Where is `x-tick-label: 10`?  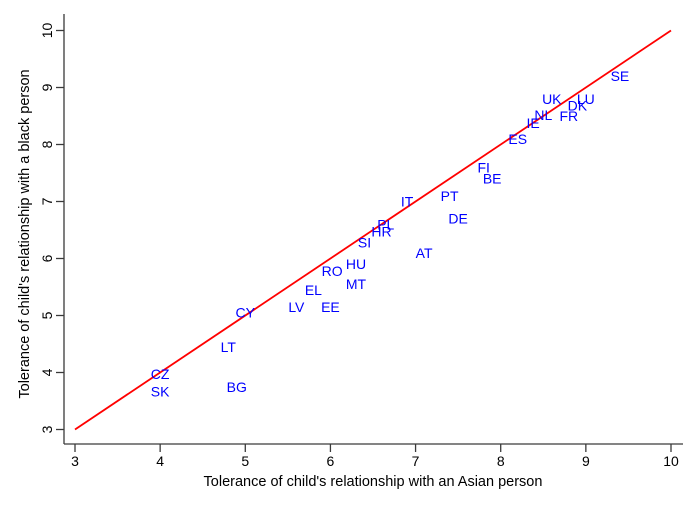
x-tick-label: 10 is located at coordinates (671, 461).